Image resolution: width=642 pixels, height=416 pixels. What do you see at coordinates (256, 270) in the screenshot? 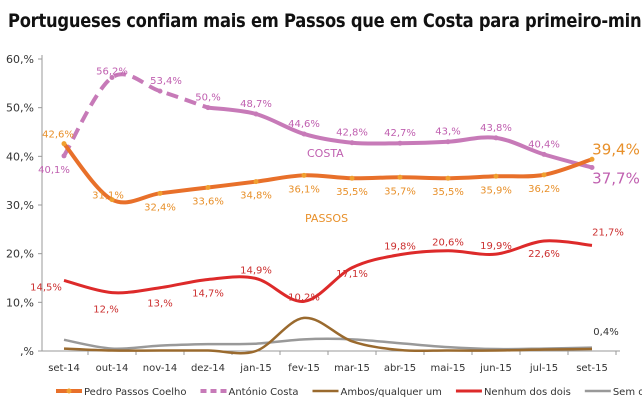
I see `data-label: 14,9%` at bounding box center [256, 270].